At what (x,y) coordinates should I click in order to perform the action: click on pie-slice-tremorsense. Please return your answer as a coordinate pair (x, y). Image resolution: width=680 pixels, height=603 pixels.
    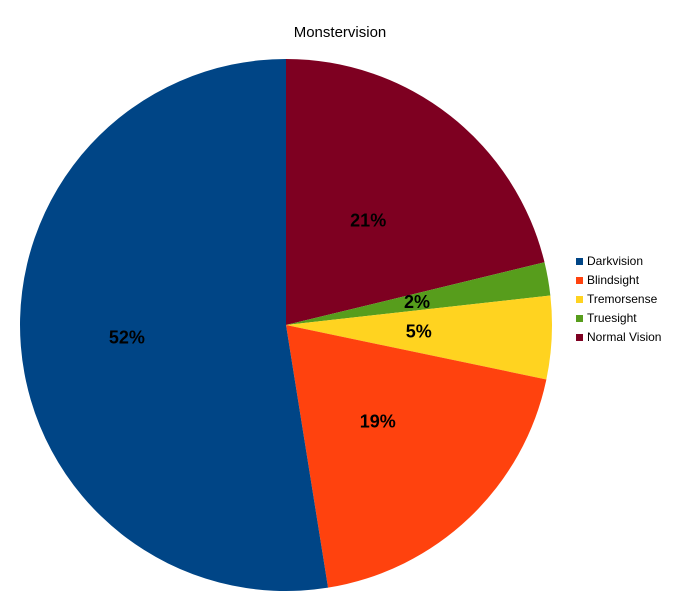
    Looking at the image, I should click on (419, 337).